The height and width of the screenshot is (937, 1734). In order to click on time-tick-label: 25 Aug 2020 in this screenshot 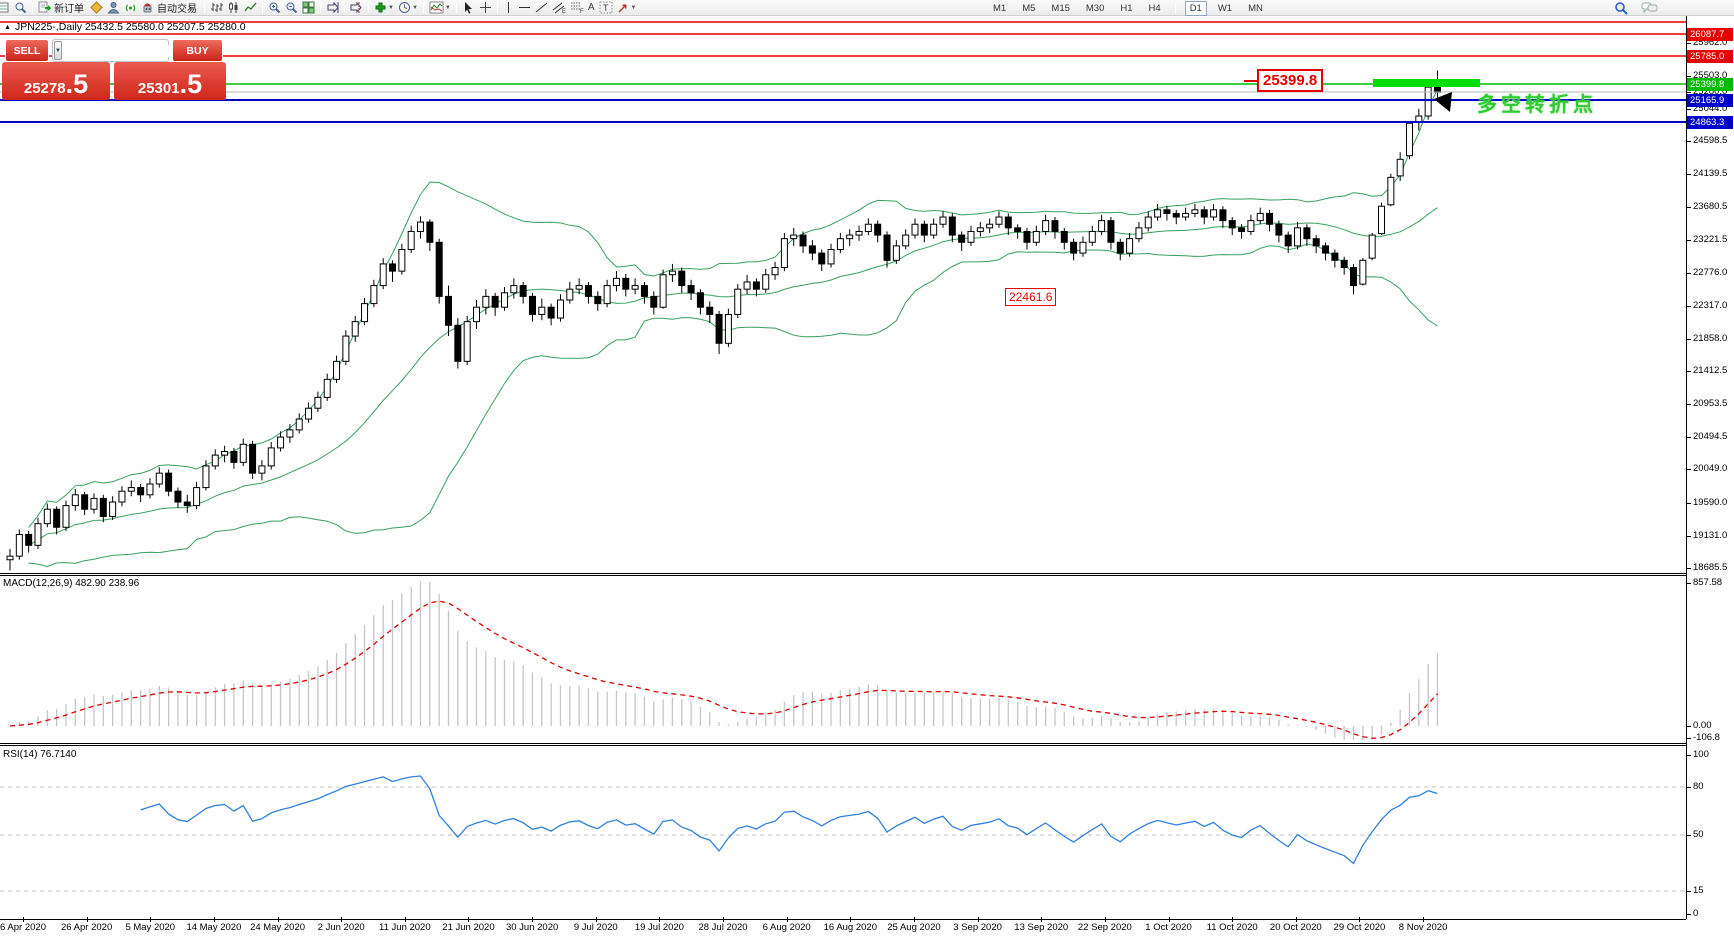, I will do `click(914, 927)`.